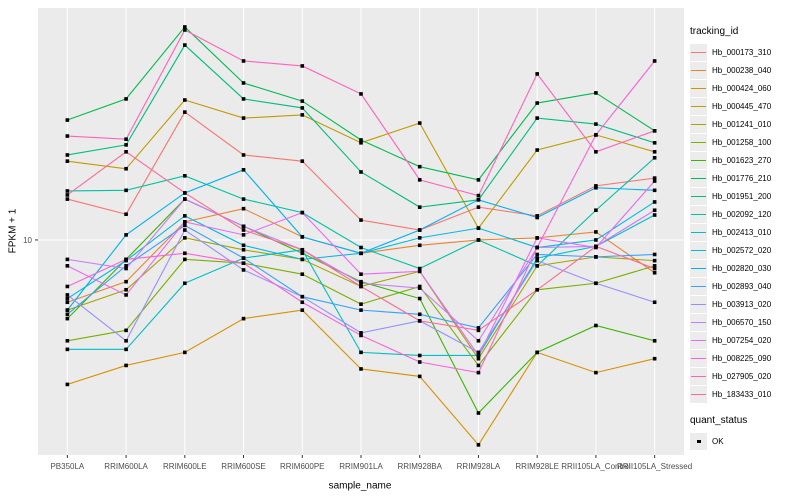  What do you see at coordinates (742, 322) in the screenshot?
I see `legend-label: Hb_006570_150` at bounding box center [742, 322].